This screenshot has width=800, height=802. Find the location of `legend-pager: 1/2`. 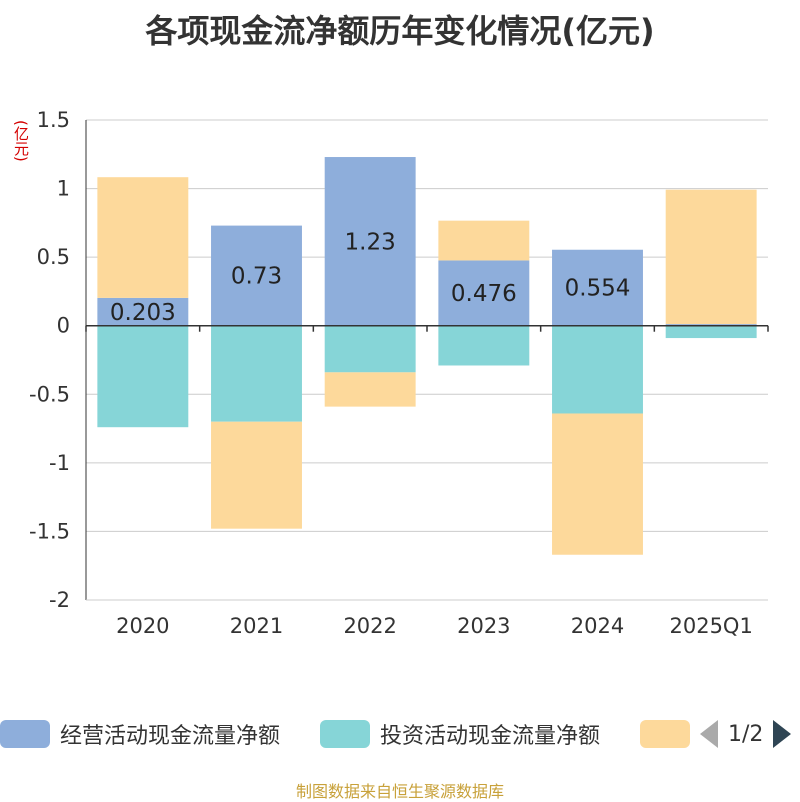

legend-pager: 1/2 is located at coordinates (746, 734).